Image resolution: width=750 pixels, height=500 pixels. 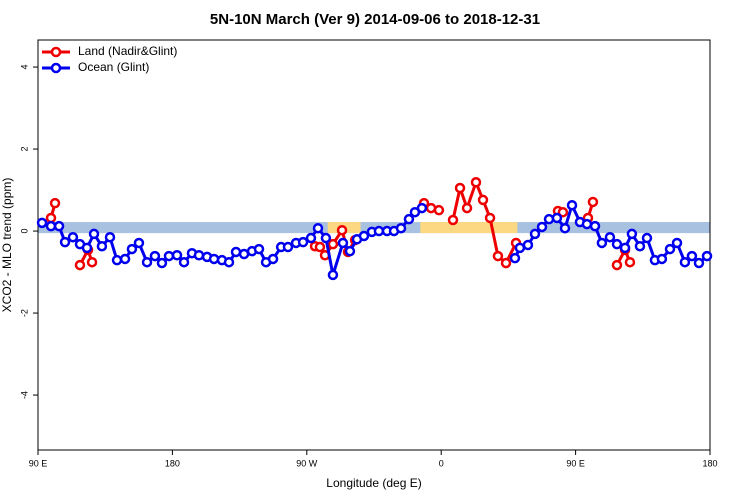 What do you see at coordinates (373, 483) in the screenshot?
I see `x-axis-label: Longitude (deg E)` at bounding box center [373, 483].